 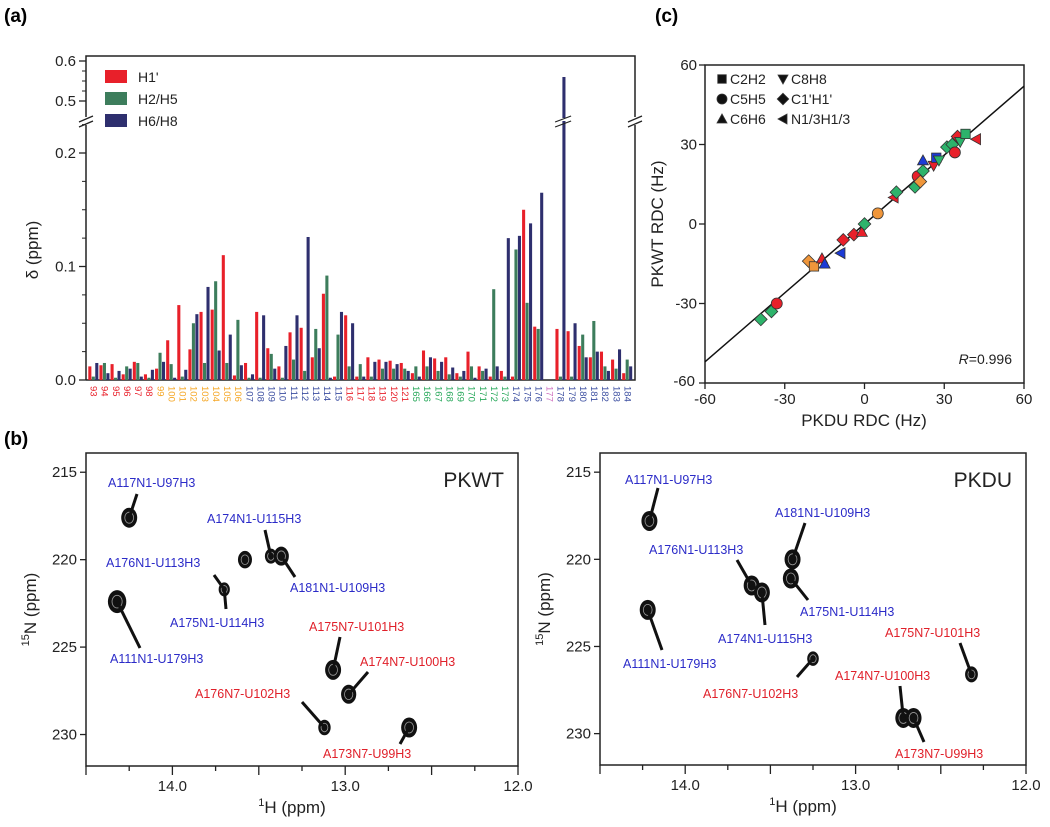 What do you see at coordinates (426, 394) in the screenshot?
I see `x-tick-label: 166` at bounding box center [426, 394].